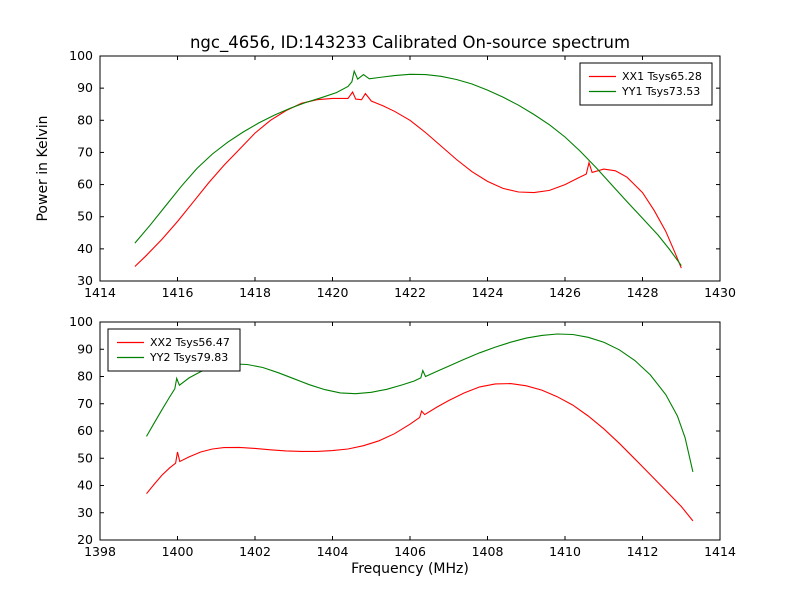  I want to click on x-tick-label: 1426, so click(565, 292).